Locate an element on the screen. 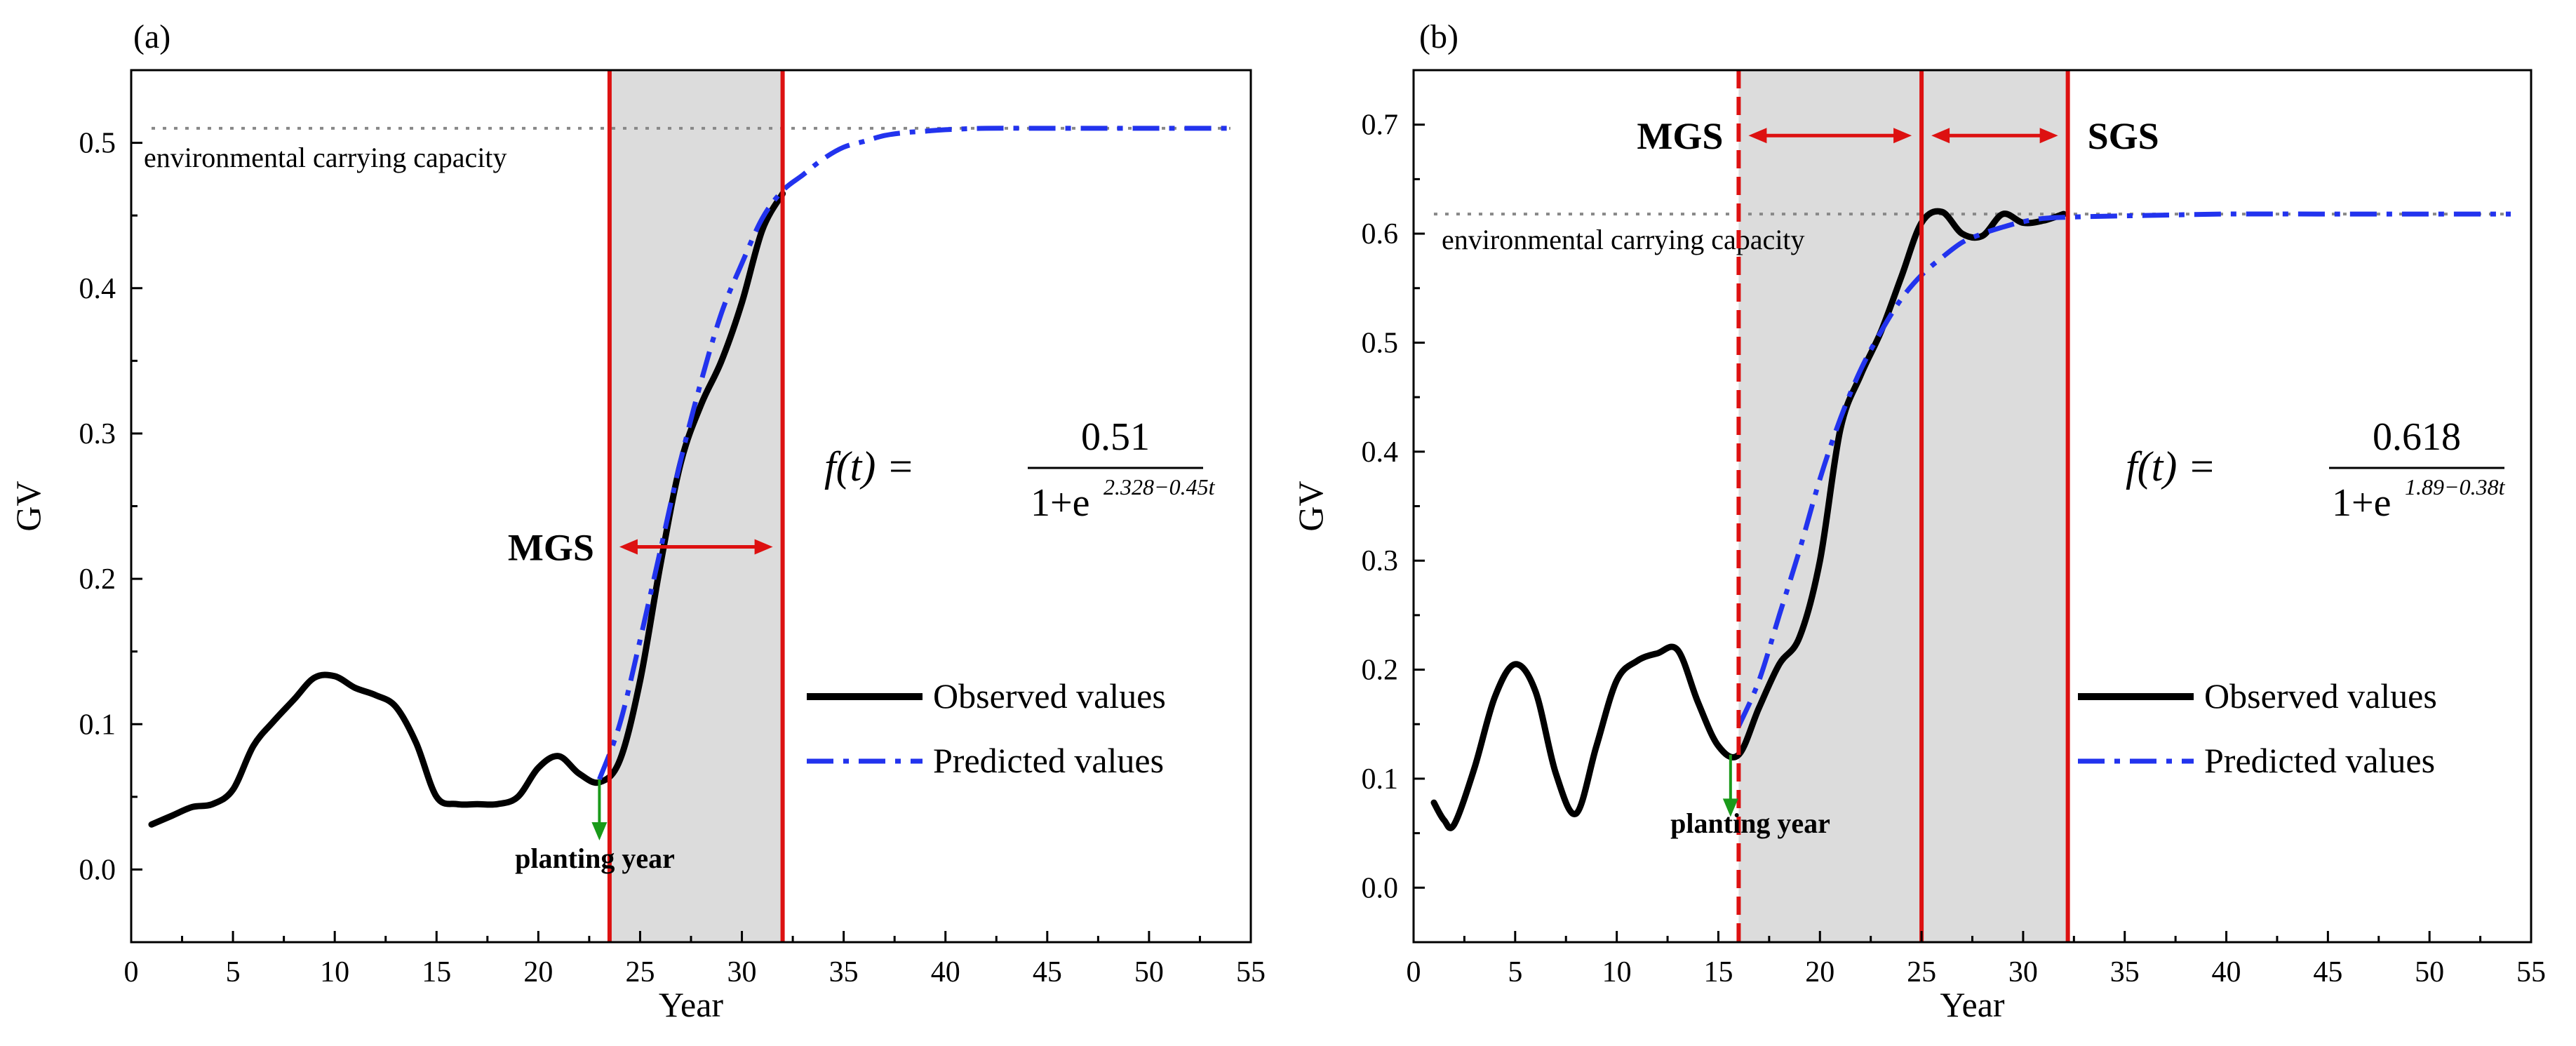  panel-label: (a) is located at coordinates (151, 36).